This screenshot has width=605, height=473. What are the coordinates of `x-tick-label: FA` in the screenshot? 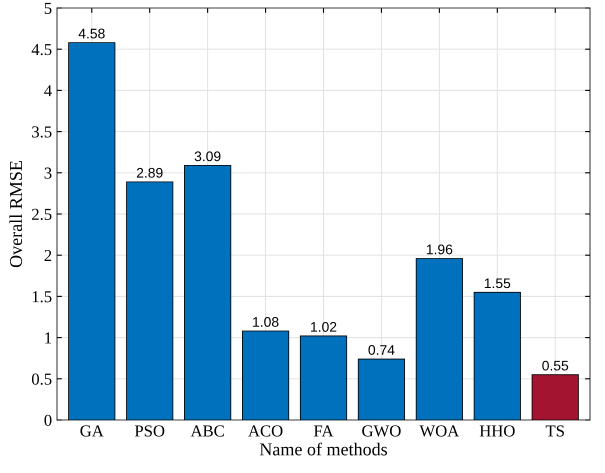 It's located at (324, 430).